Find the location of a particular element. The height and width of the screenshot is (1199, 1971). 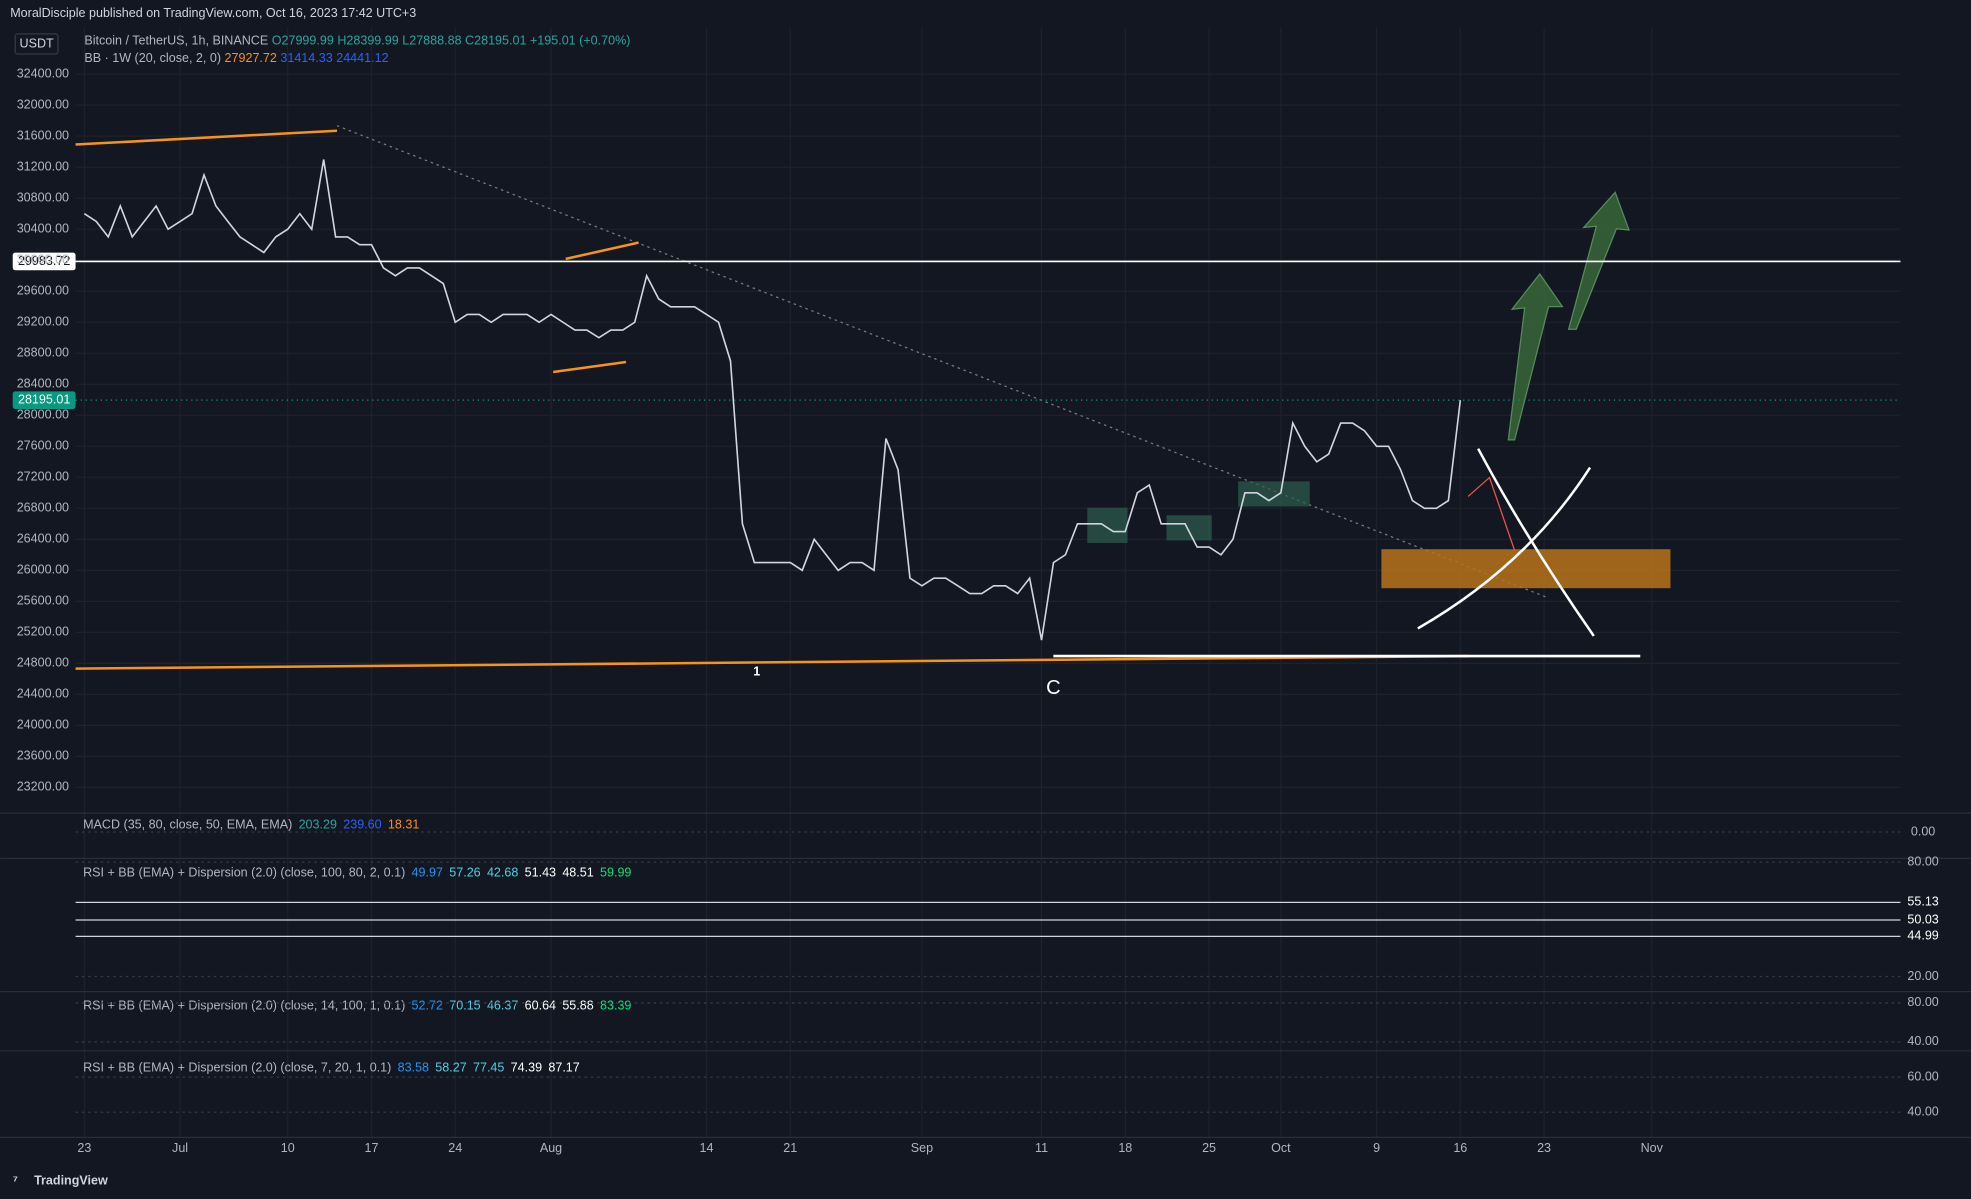

y-tick-label: 29600.00 is located at coordinates (43, 291).